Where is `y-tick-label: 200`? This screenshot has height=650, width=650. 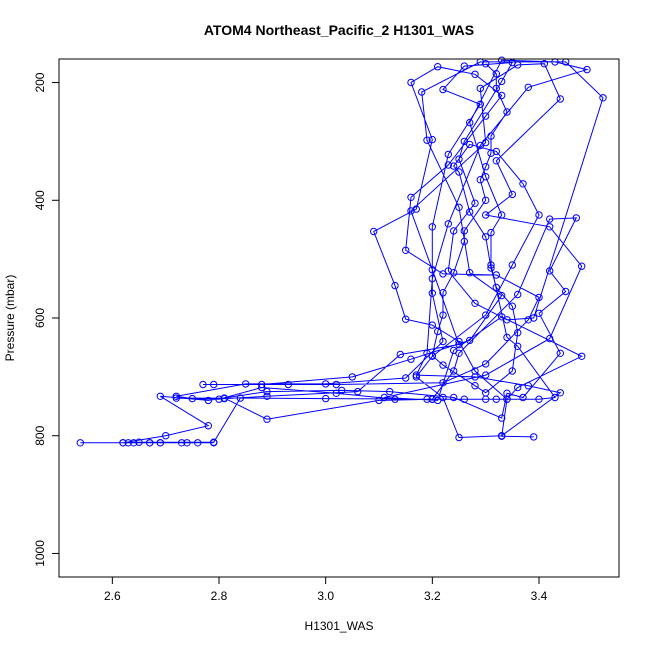 y-tick-label: 200 is located at coordinates (40, 82).